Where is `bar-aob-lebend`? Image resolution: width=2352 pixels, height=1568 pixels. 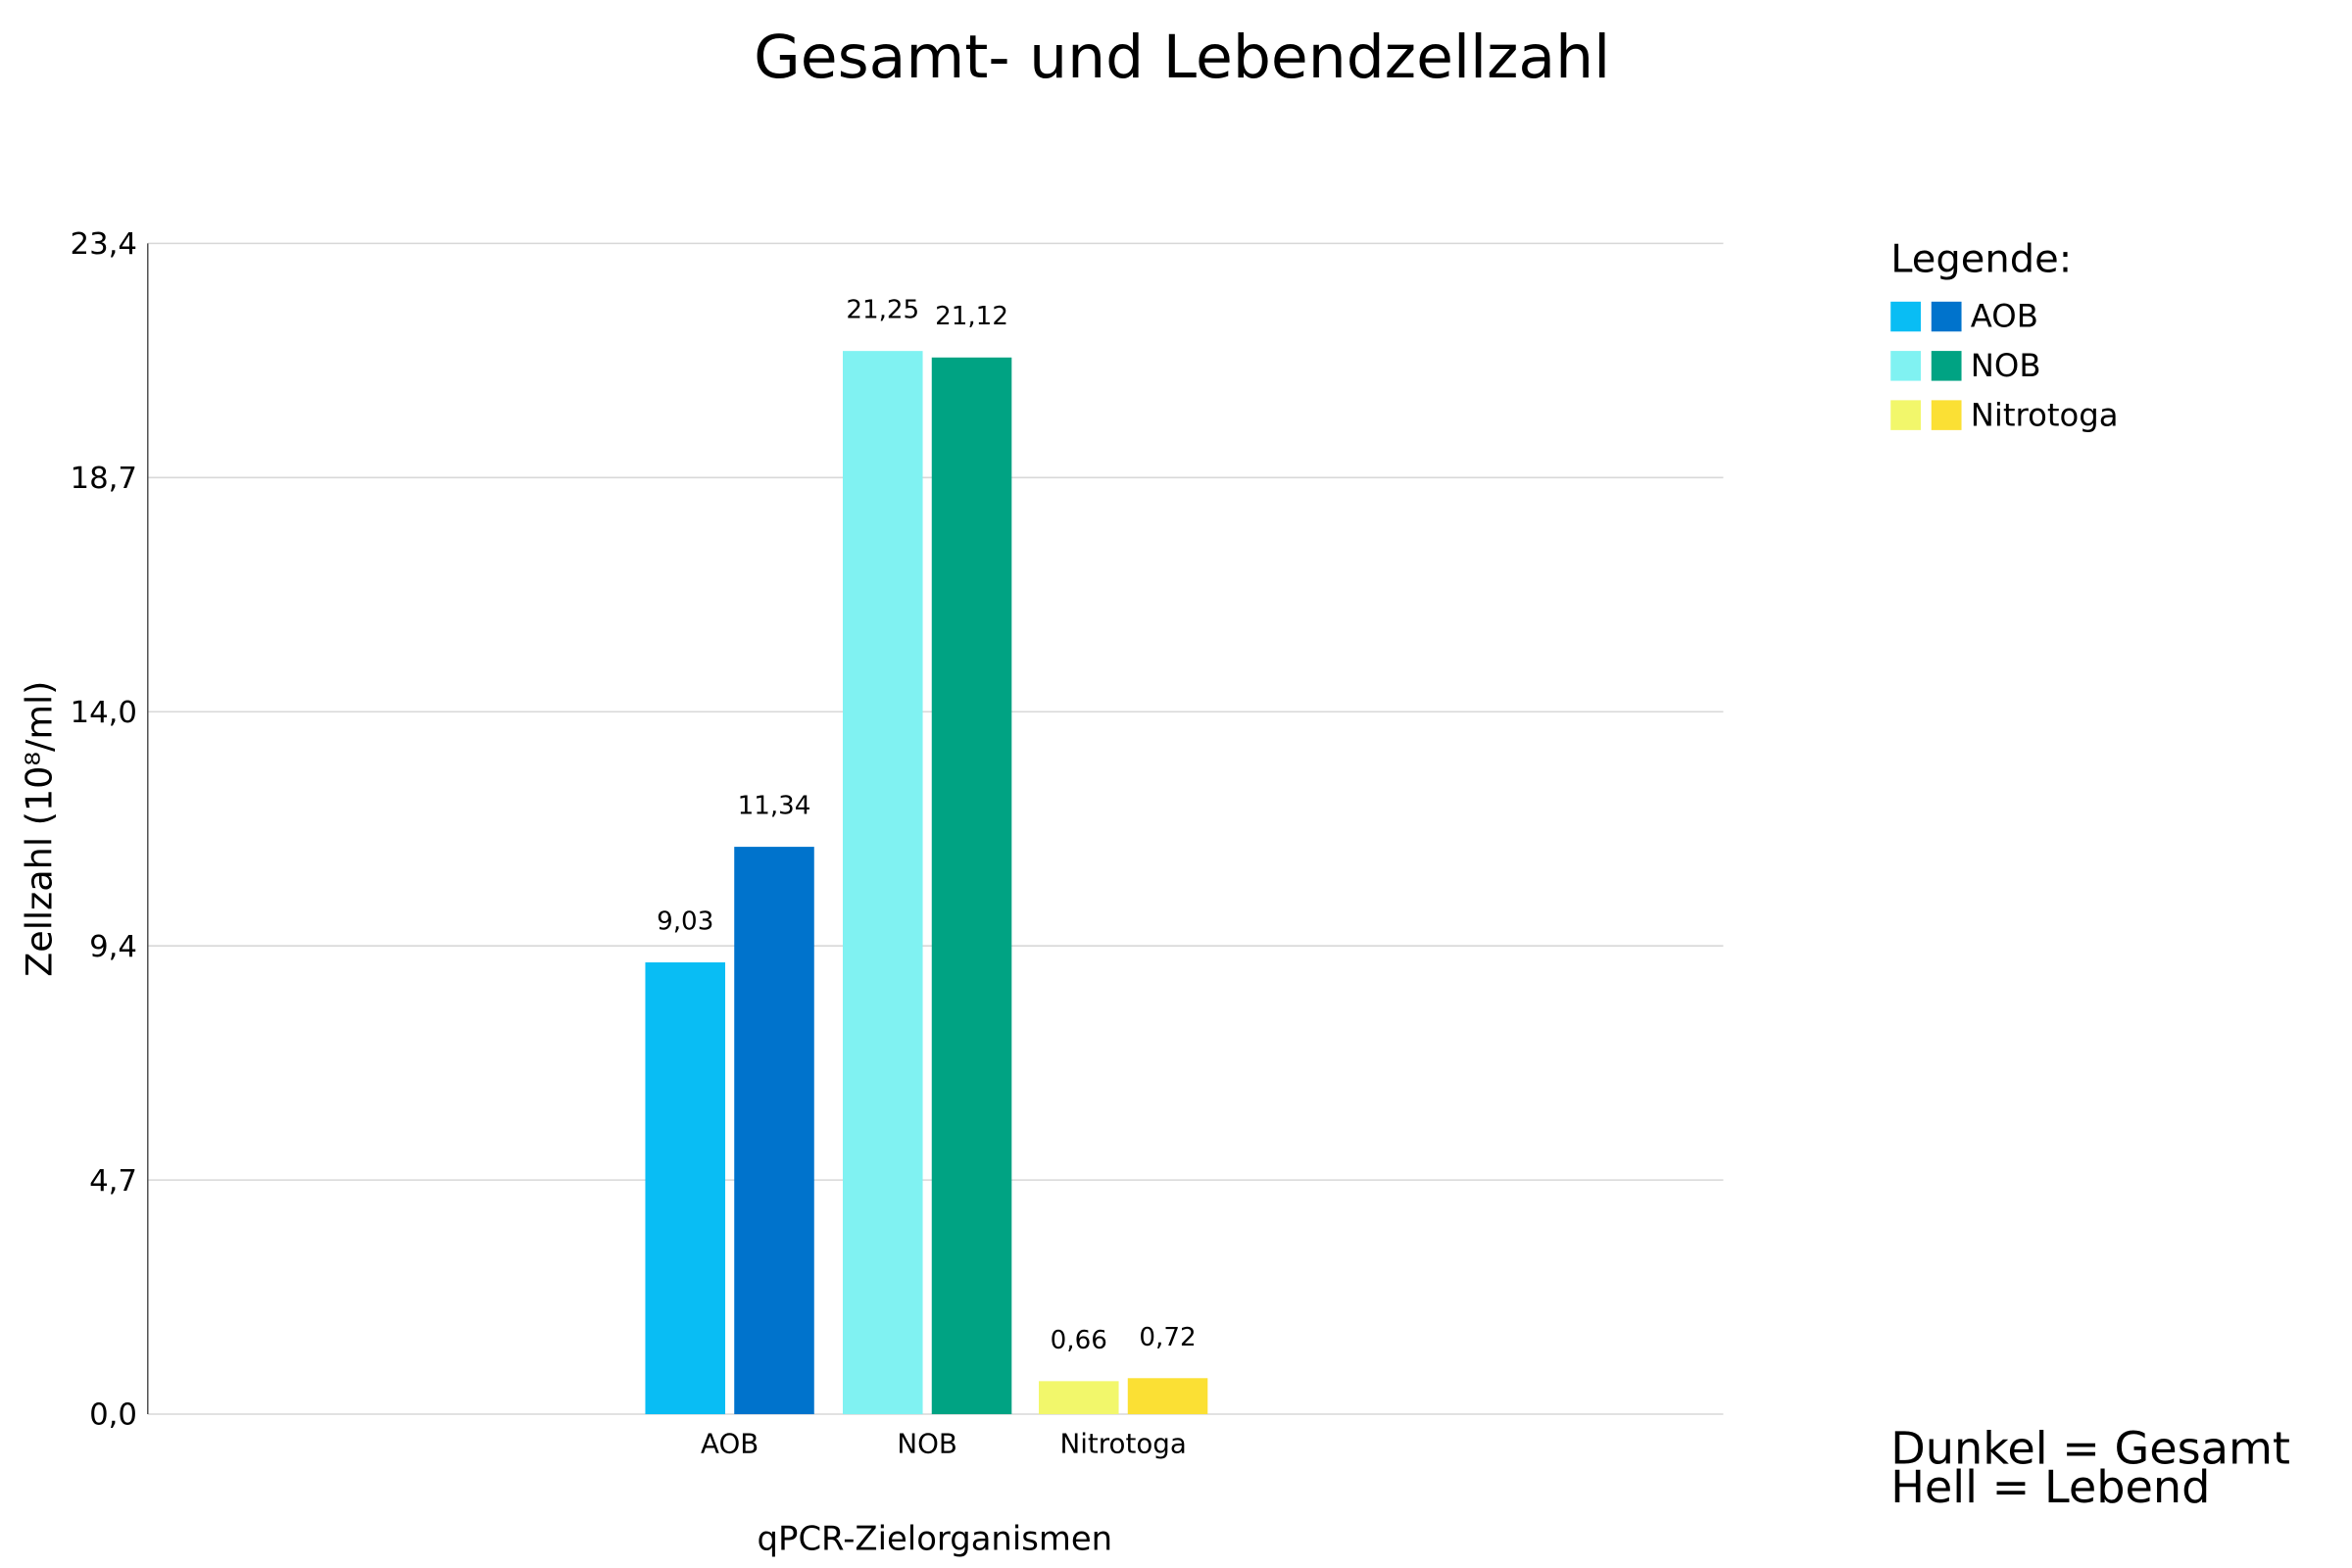
bar-aob-lebend is located at coordinates (685, 1188).